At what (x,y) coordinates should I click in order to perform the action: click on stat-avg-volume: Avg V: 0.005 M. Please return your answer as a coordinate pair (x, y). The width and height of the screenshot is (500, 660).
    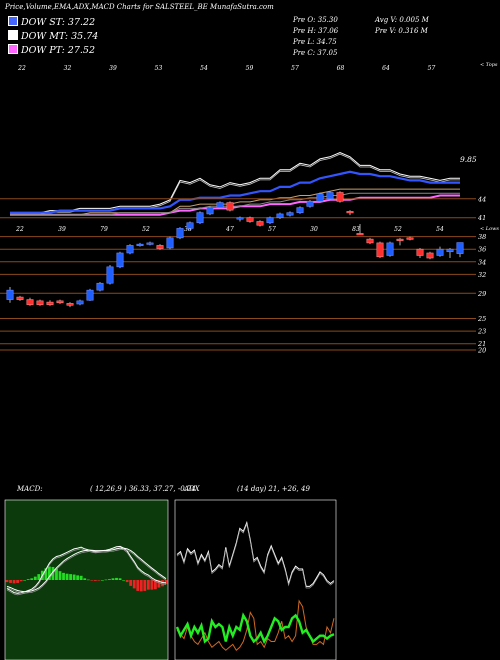
    Looking at the image, I should click on (402, 20).